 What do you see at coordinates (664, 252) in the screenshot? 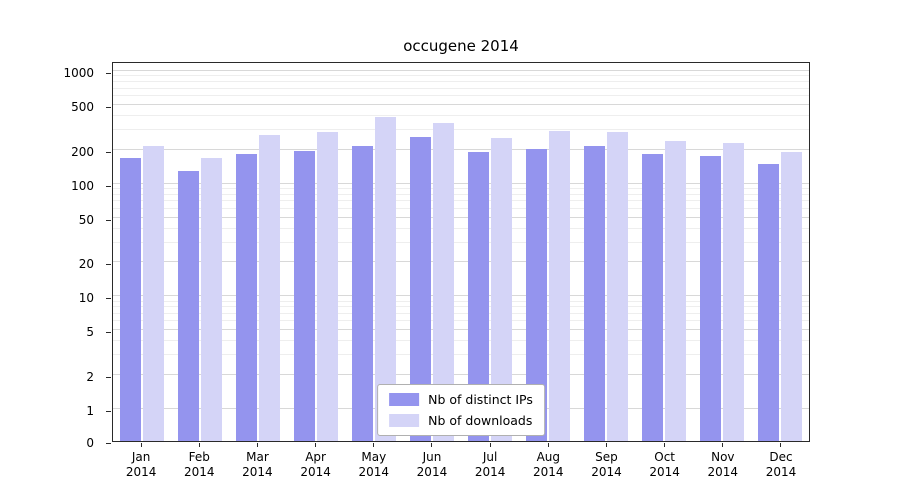
I see `bar-group-oct` at bounding box center [664, 252].